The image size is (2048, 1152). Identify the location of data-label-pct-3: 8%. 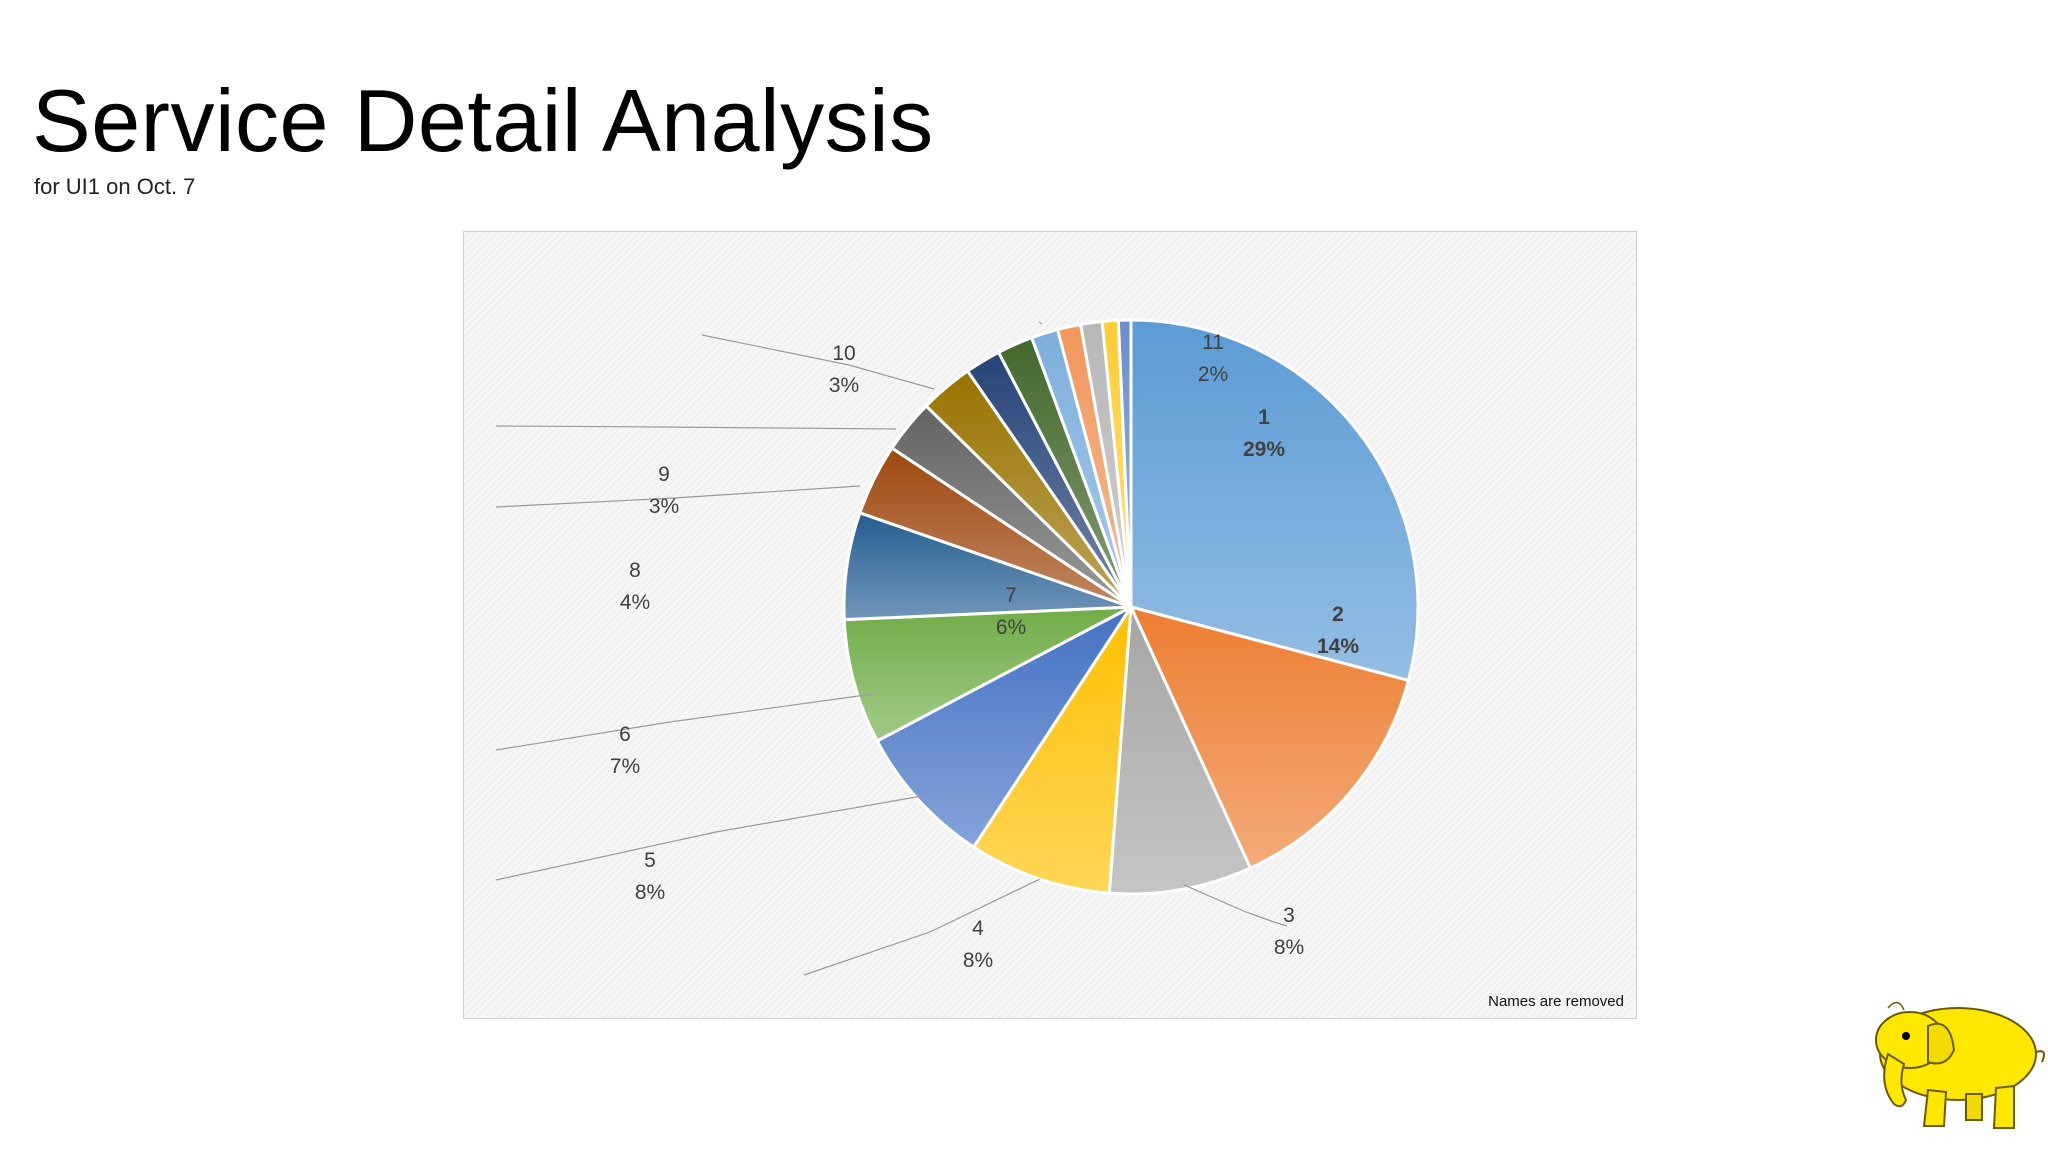
(1289, 947).